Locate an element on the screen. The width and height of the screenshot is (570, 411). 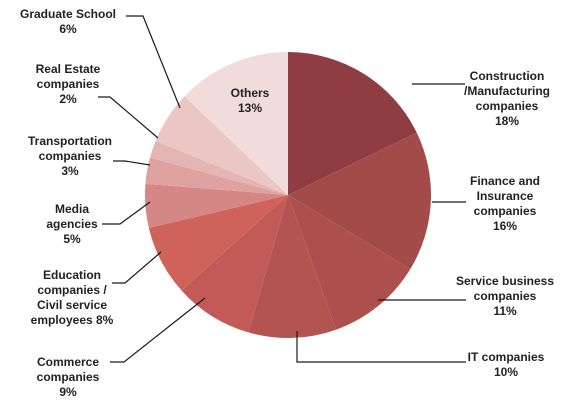
slice-label-6: Media agencies 5% is located at coordinates (72, 224).